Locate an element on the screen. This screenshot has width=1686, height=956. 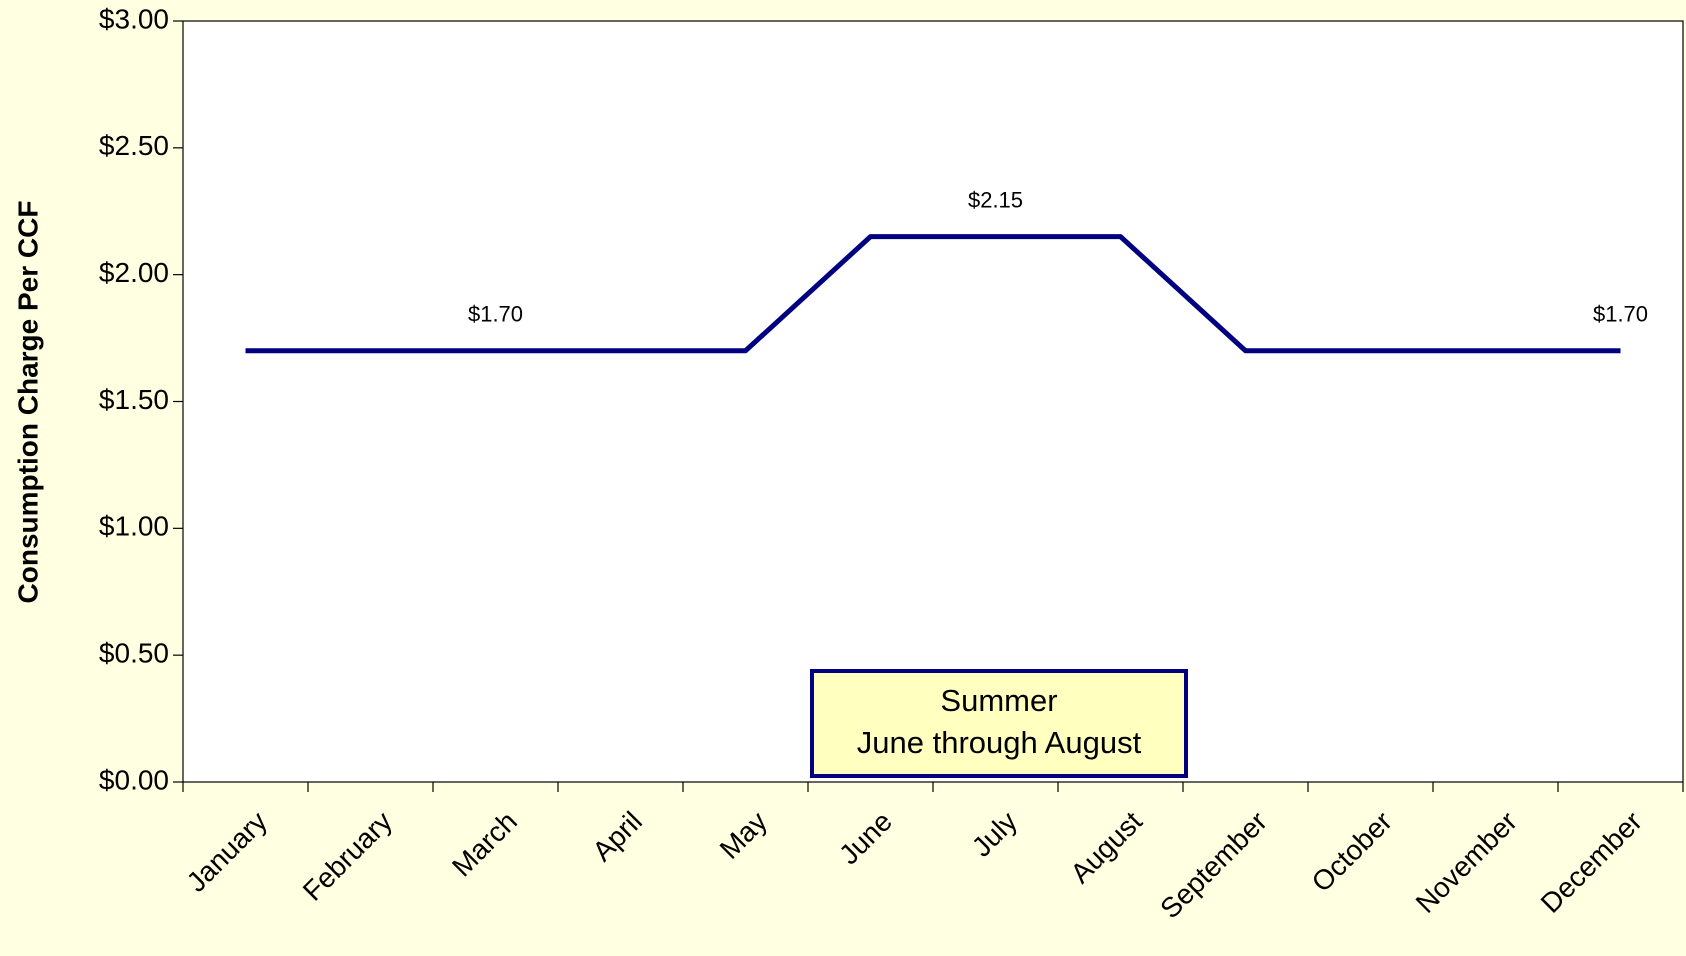
x-tick-label: November is located at coordinates (1466, 862).